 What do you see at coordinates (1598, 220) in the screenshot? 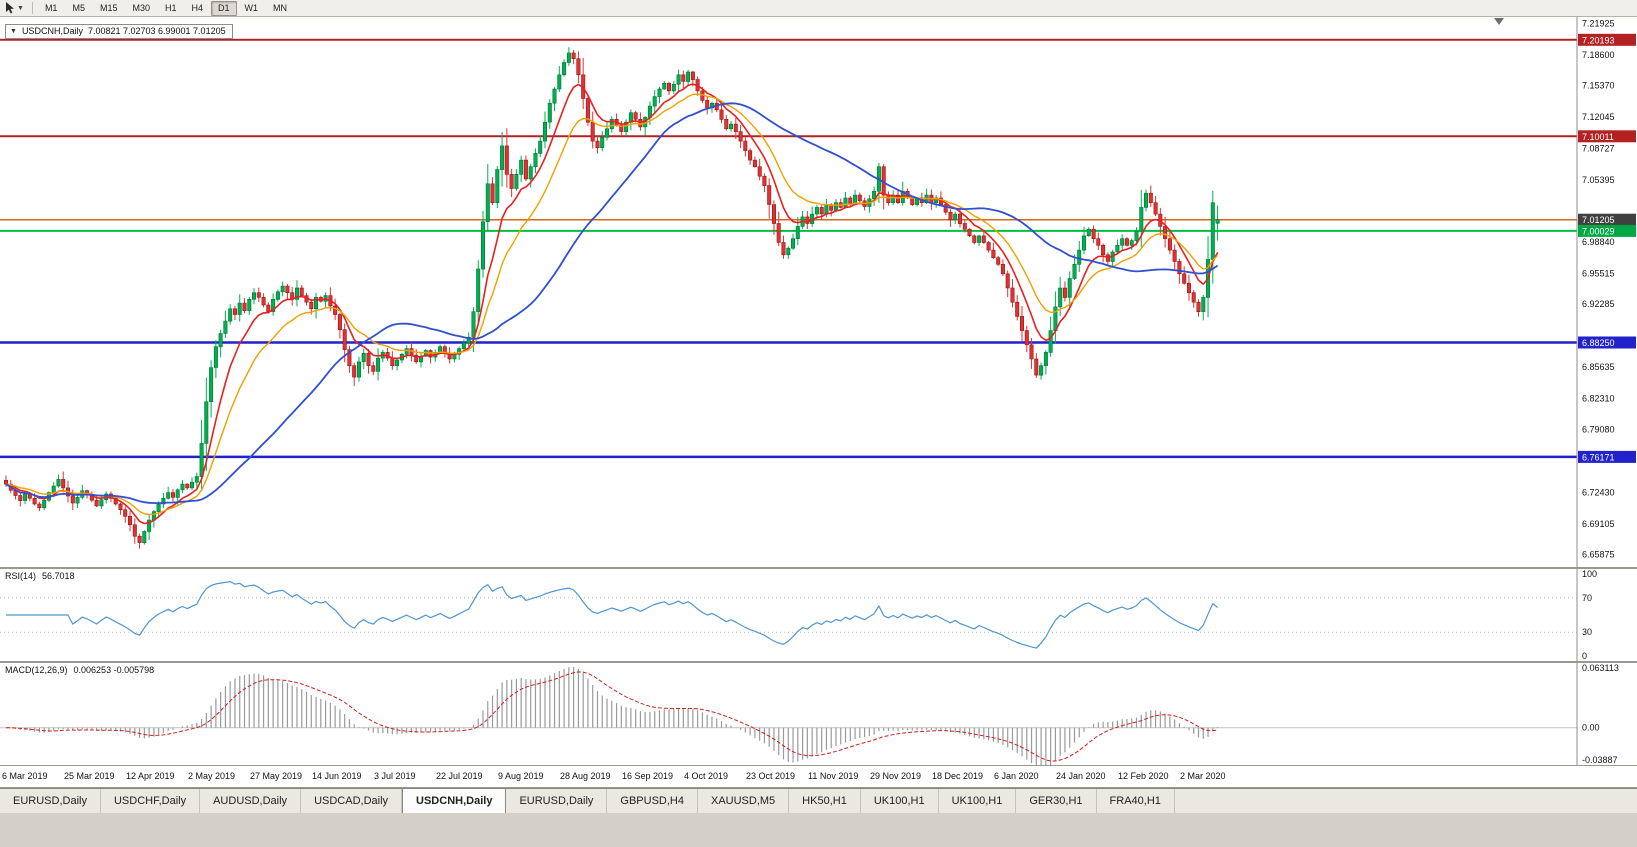
I see `svg-text: 7.01205` at bounding box center [1598, 220].